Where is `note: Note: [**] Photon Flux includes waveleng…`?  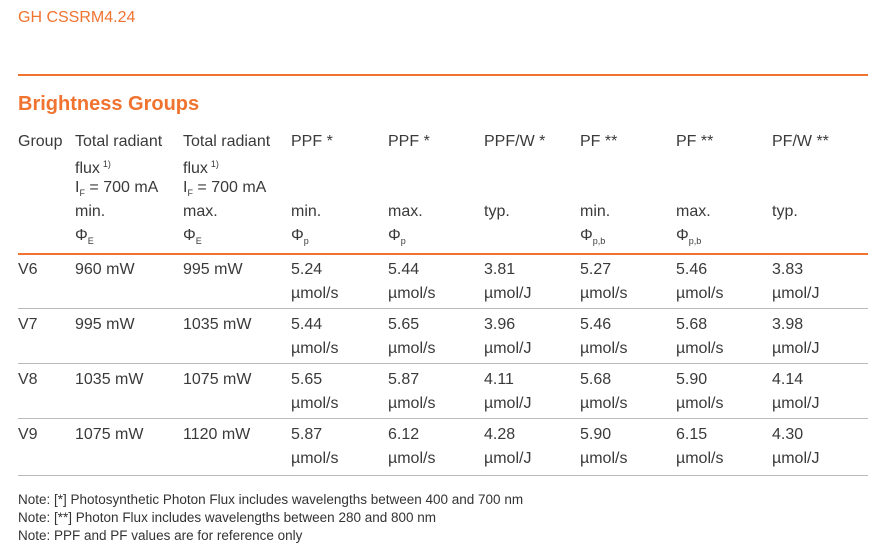 note: Note: [**] Photon Flux includes waveleng… is located at coordinates (227, 517).